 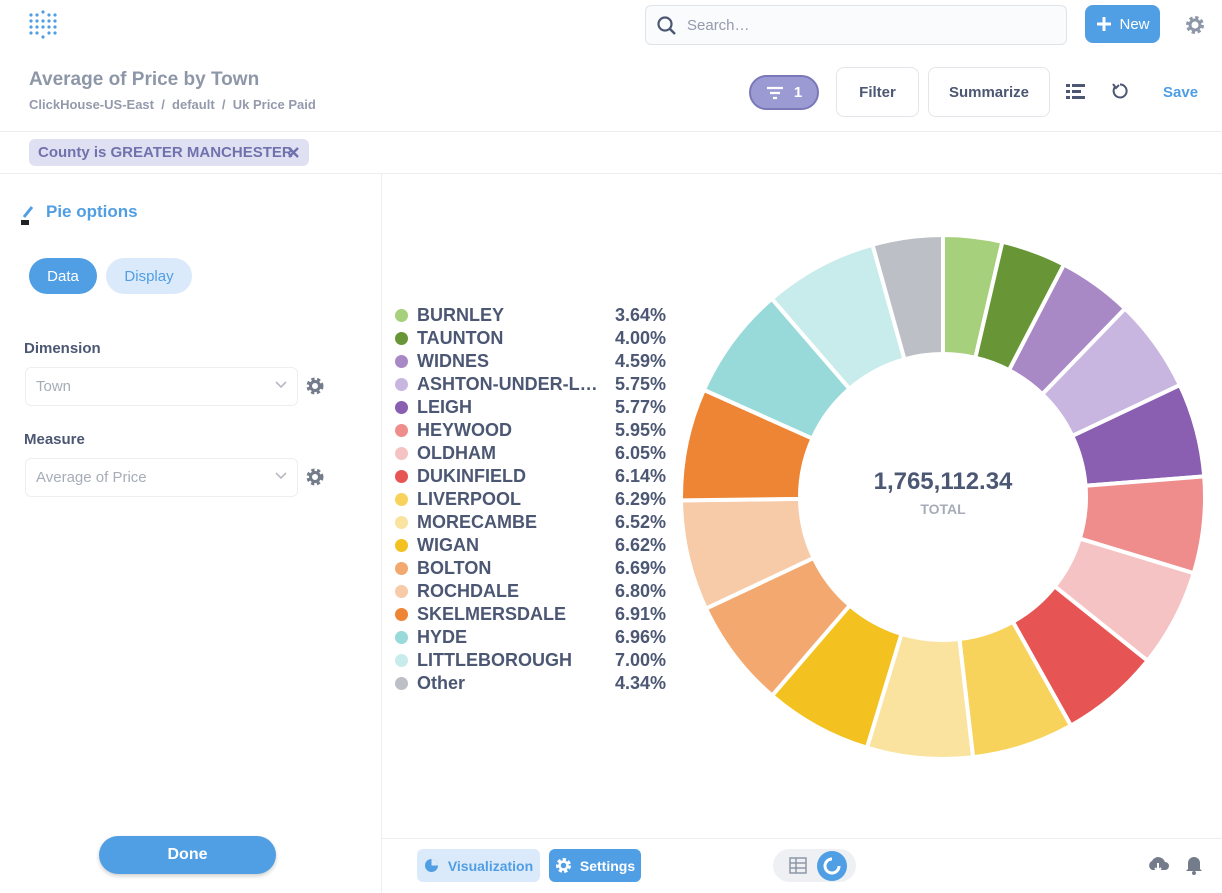 What do you see at coordinates (832, 866) in the screenshot?
I see `chart-toggle` at bounding box center [832, 866].